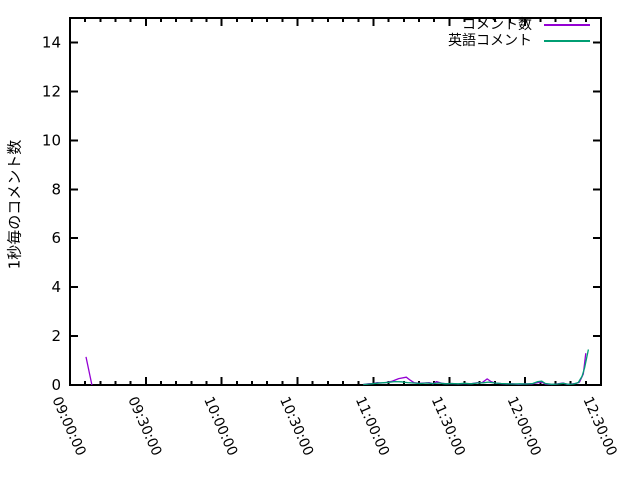 The height and width of the screenshot is (480, 640). What do you see at coordinates (497, 25) in the screenshot?
I see `legend-label-comments: コメント数` at bounding box center [497, 25].